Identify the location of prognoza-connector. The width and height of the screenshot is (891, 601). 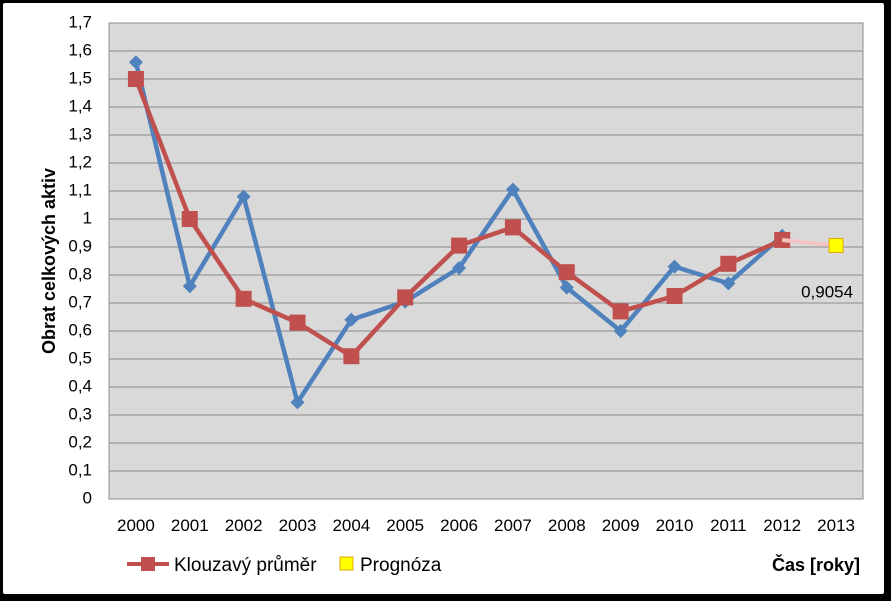
(809, 243).